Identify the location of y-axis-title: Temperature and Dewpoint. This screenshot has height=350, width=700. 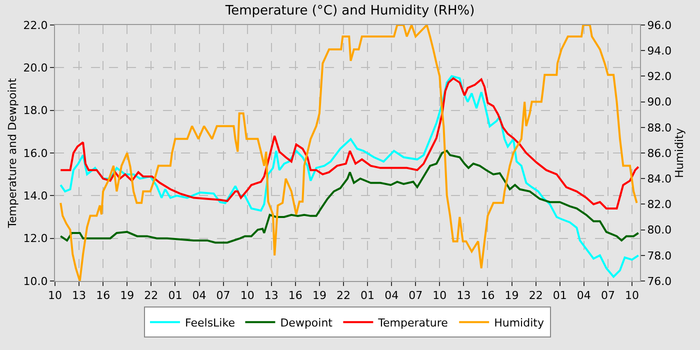
(12, 153).